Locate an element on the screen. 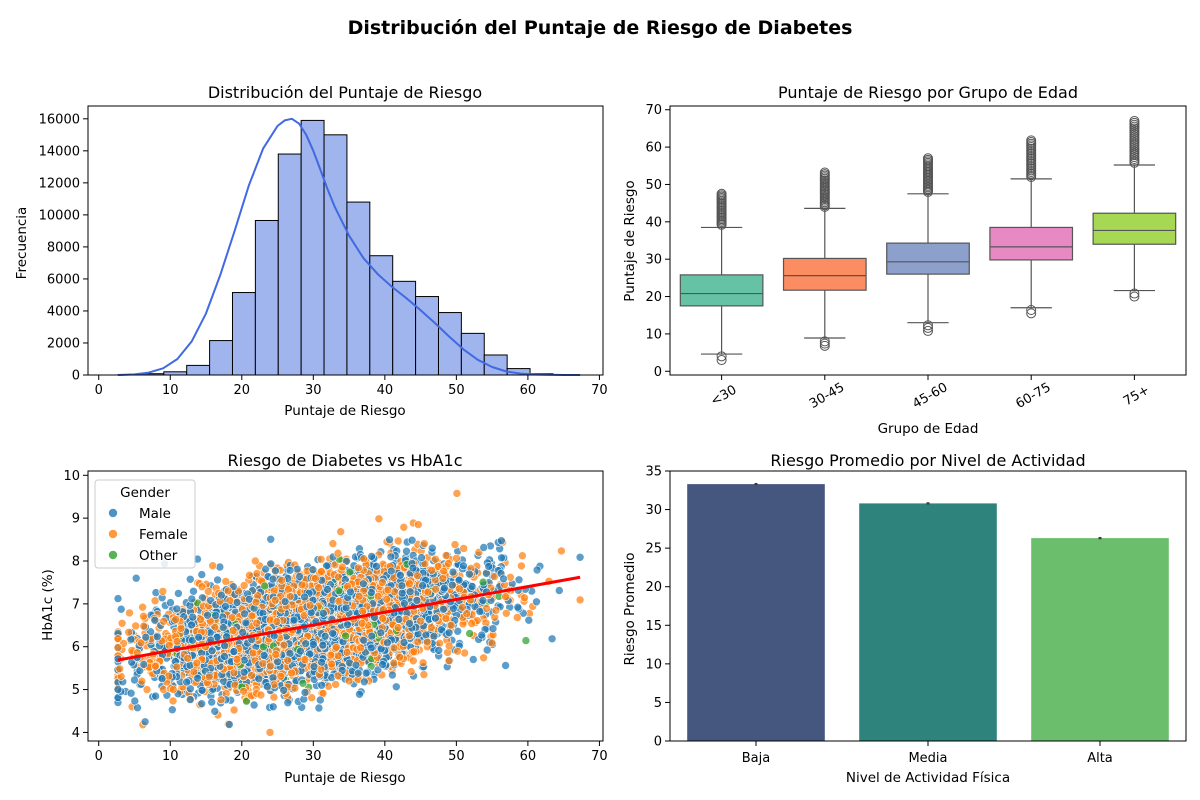 The height and width of the screenshot is (800, 1200). x-tick-label: 75+ is located at coordinates (1136, 396).